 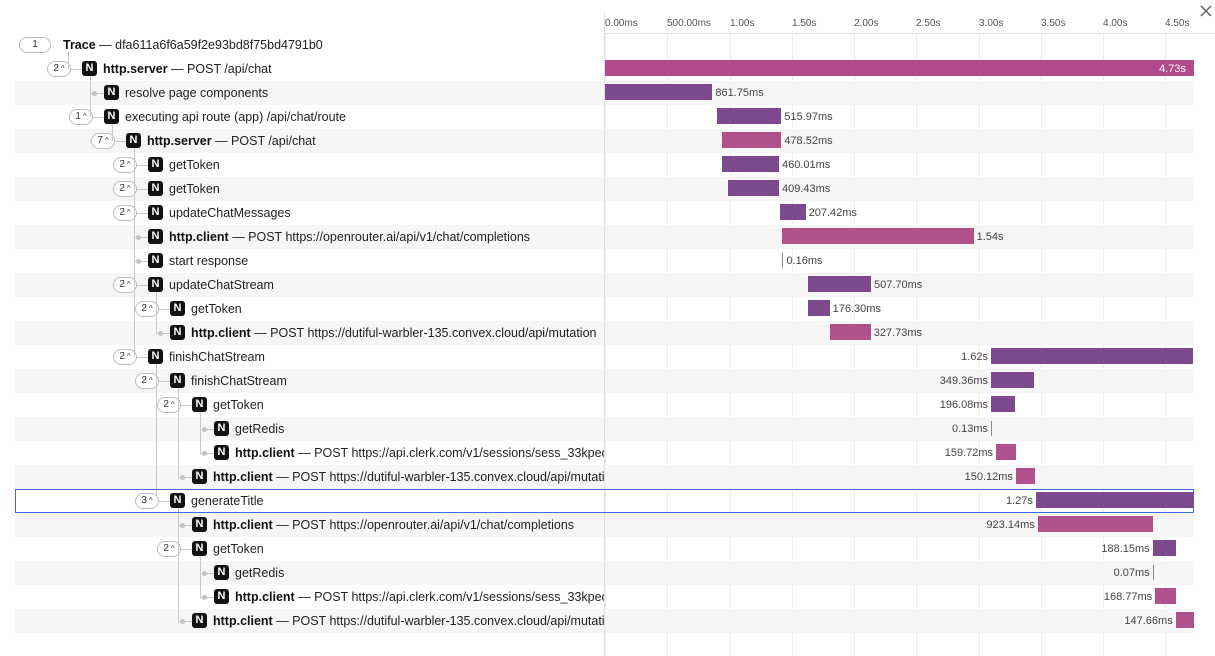 What do you see at coordinates (260, 573) in the screenshot?
I see `span-name: getRedis` at bounding box center [260, 573].